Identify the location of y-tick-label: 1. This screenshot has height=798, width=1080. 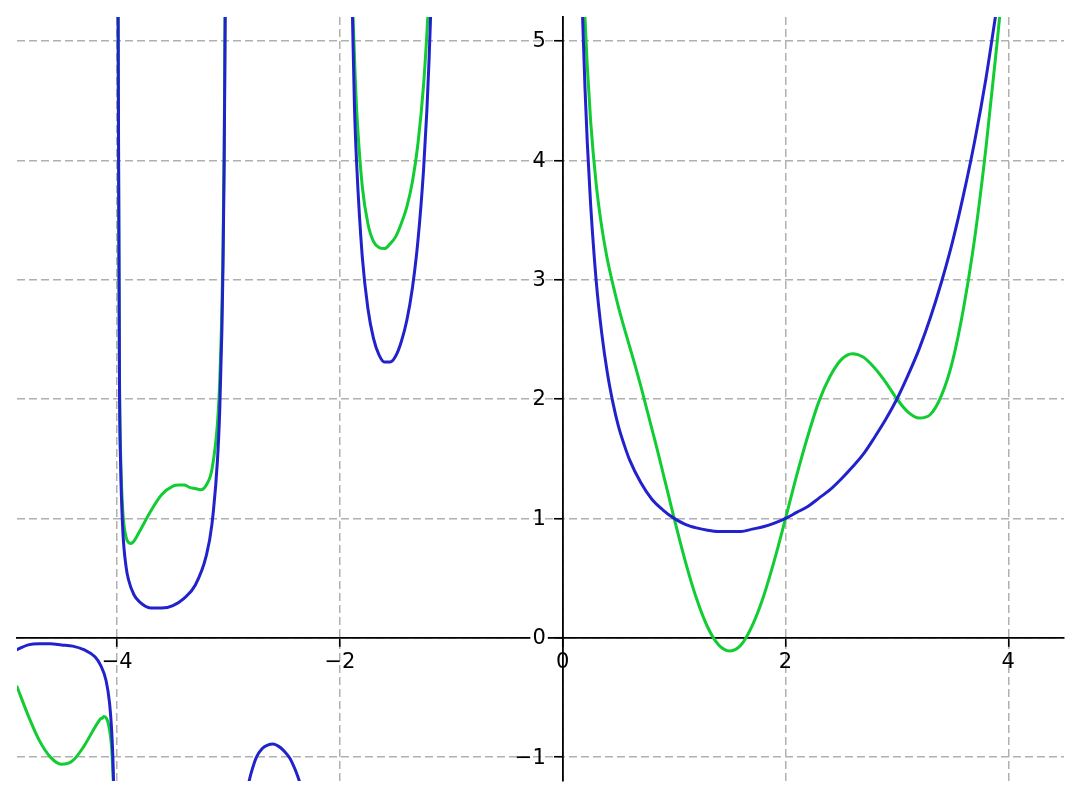
(539, 517).